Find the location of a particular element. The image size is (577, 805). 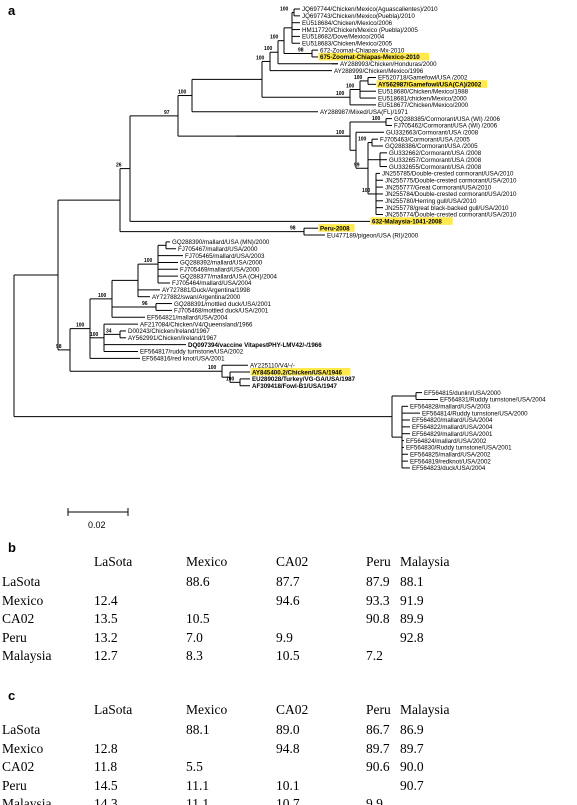

table-cell: 90.7 is located at coordinates (412, 785).